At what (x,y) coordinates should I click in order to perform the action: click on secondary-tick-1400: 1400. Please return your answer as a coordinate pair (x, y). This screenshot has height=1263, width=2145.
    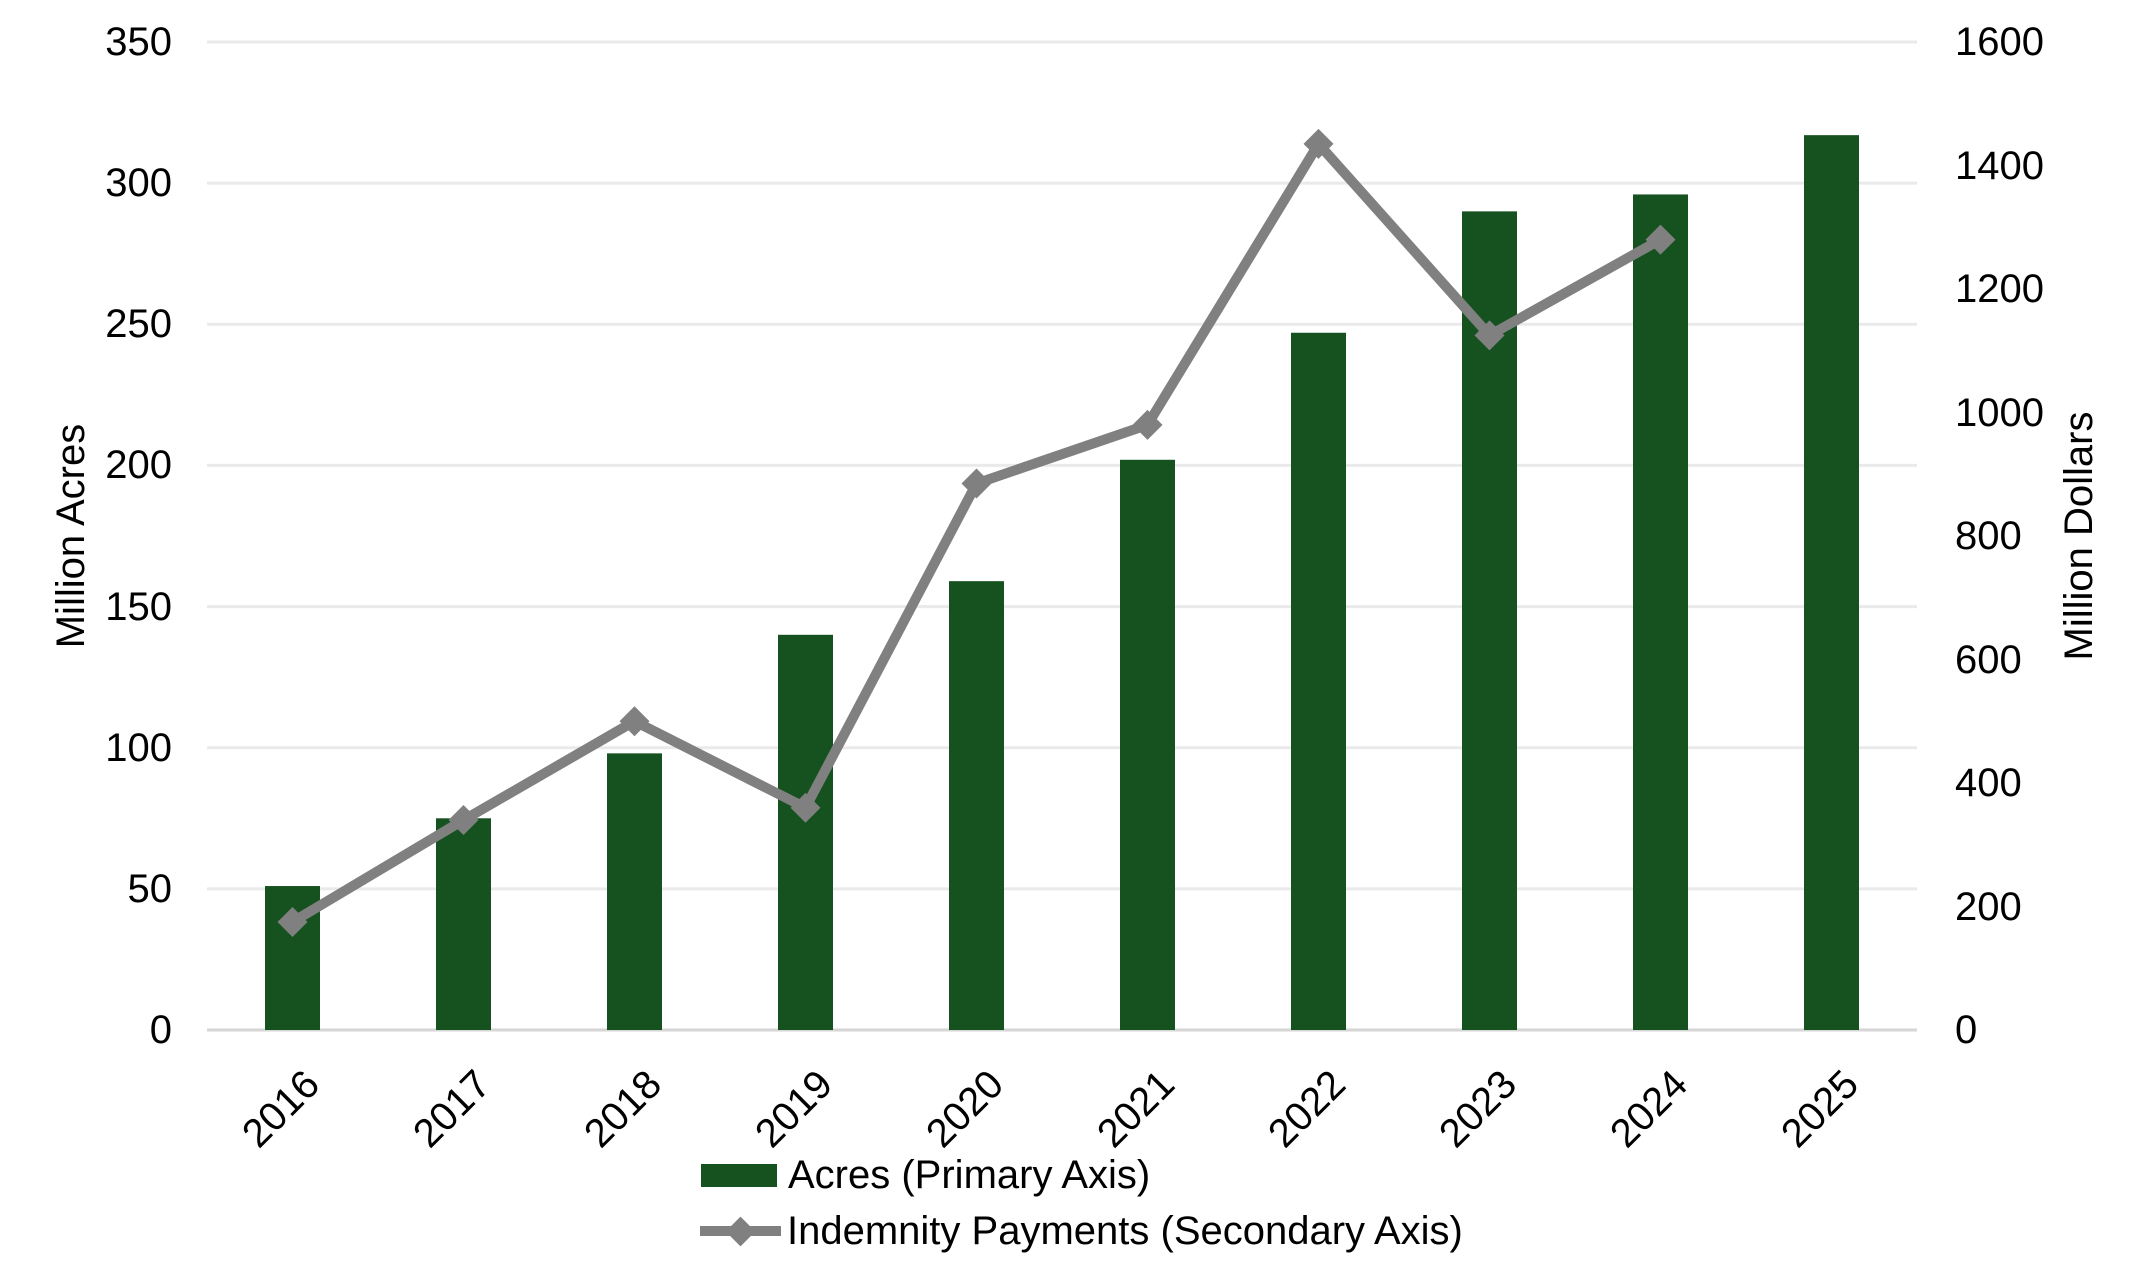
    Looking at the image, I should click on (1999, 165).